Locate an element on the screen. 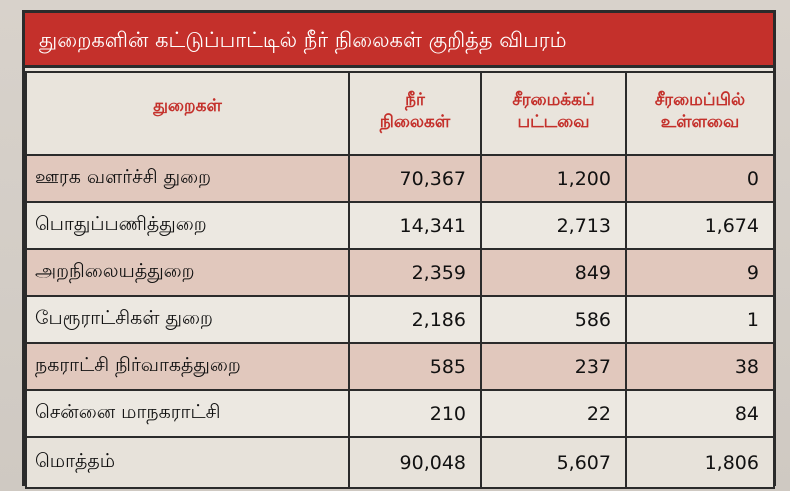 The height and width of the screenshot is (491, 790). dept-cell: ஊரக வளர்ச்சி துறை is located at coordinates (187, 178).